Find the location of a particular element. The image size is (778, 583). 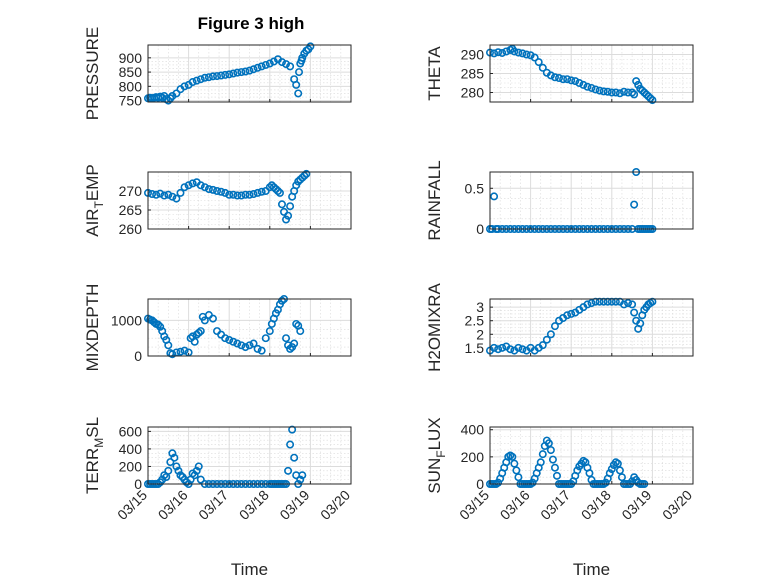

y-tick-label: 0 is located at coordinates (138, 484).